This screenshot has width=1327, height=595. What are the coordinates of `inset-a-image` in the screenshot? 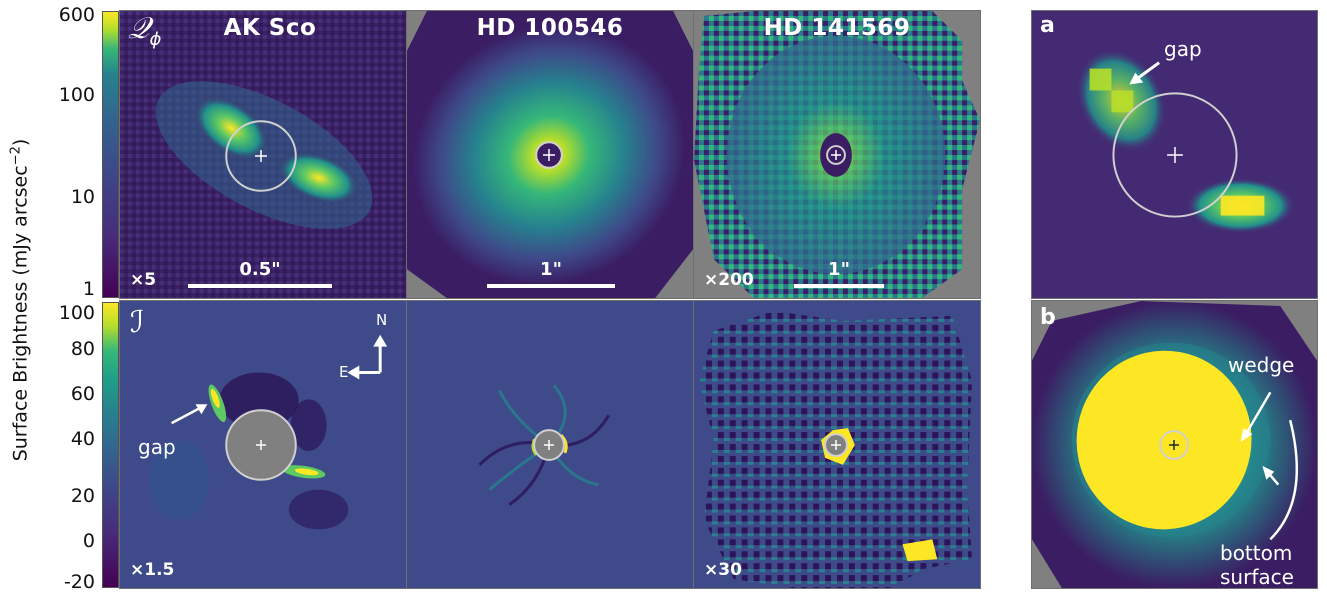 It's located at (1174, 154).